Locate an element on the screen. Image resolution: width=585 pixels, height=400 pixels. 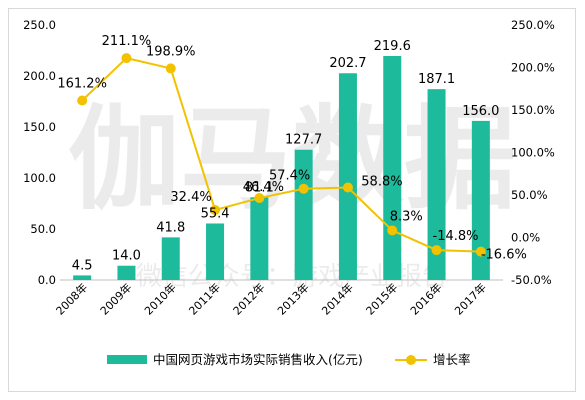
bar-value-label: 219.6 is located at coordinates (392, 46).